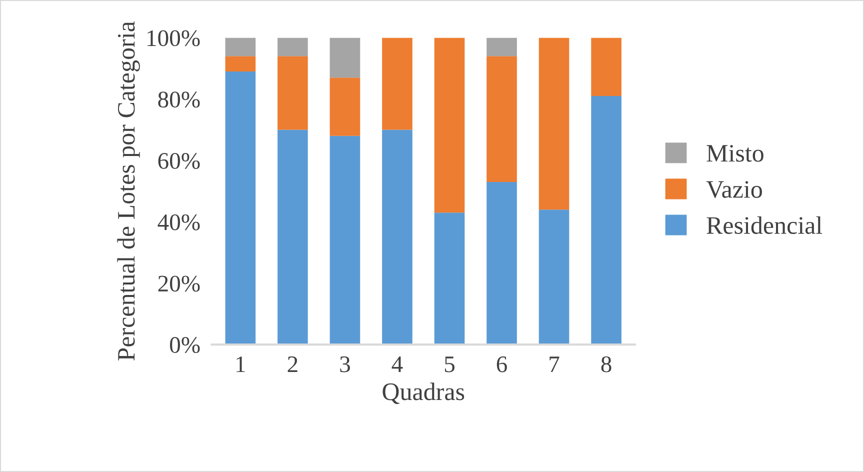 Image resolution: width=864 pixels, height=472 pixels. What do you see at coordinates (397, 364) in the screenshot?
I see `x-tick-label: 4` at bounding box center [397, 364].